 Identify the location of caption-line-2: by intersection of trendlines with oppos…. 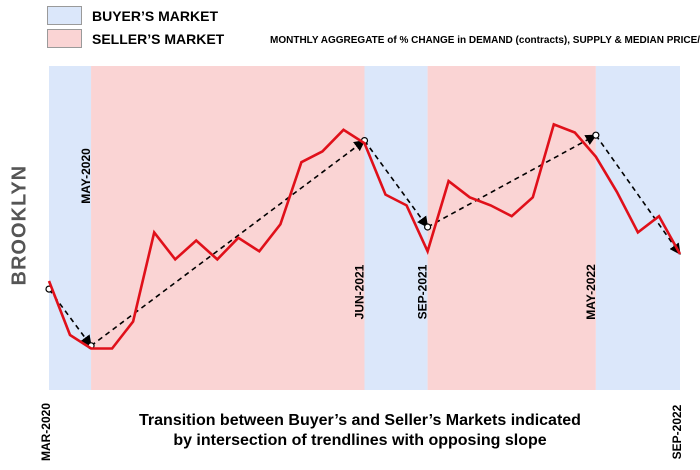
(360, 440).